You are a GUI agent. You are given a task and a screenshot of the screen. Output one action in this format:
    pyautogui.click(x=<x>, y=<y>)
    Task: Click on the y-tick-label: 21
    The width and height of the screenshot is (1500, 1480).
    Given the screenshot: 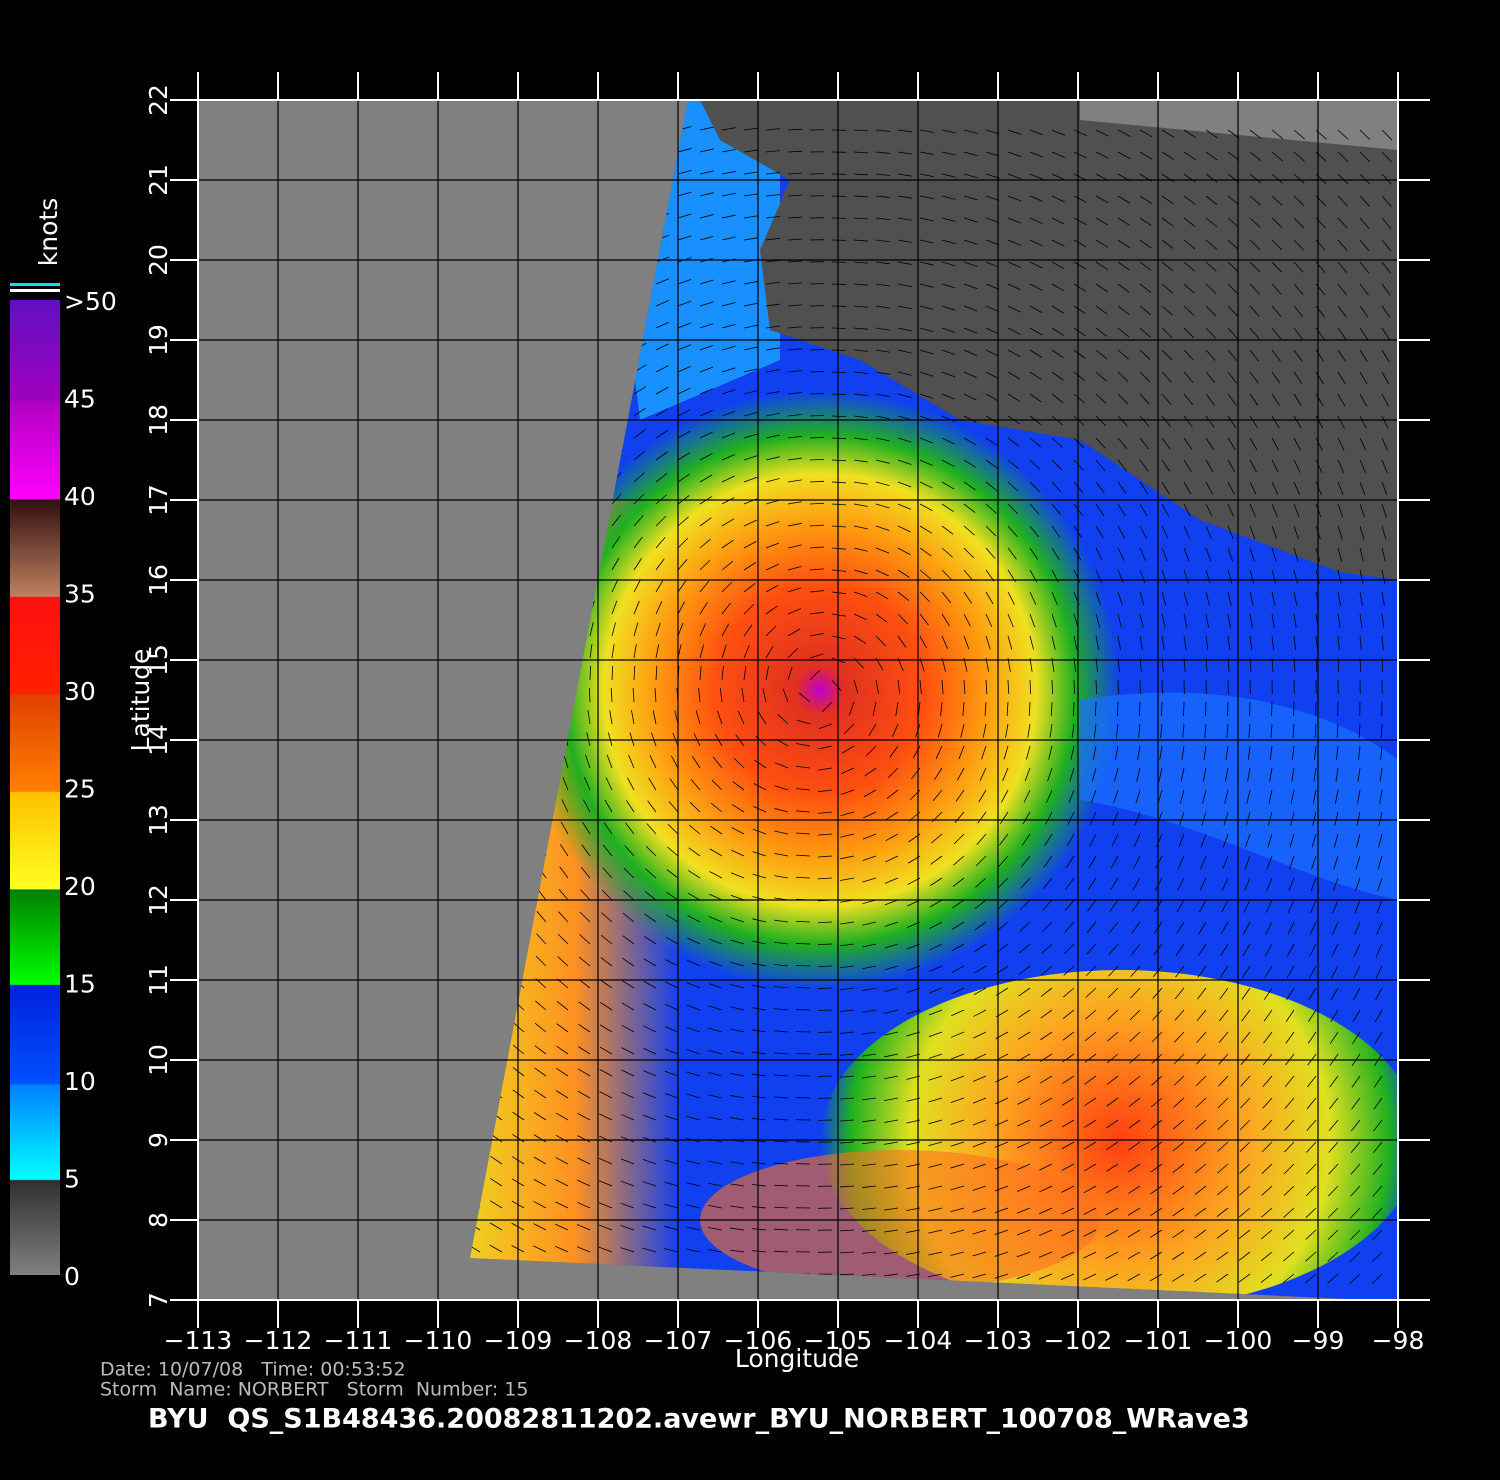 What is the action you would take?
    pyautogui.click(x=158, y=180)
    